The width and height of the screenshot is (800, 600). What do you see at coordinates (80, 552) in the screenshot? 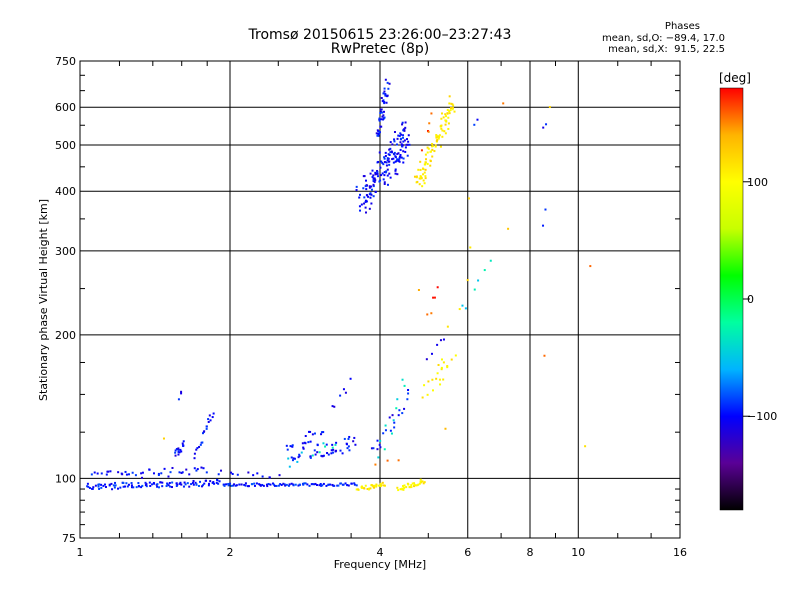
I see `x-tick-label: 1` at bounding box center [80, 552].